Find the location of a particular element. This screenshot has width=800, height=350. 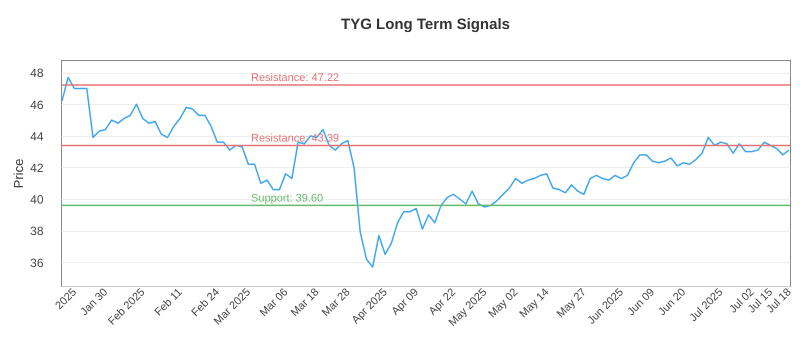

y-tick-label: 46 is located at coordinates (37, 105).